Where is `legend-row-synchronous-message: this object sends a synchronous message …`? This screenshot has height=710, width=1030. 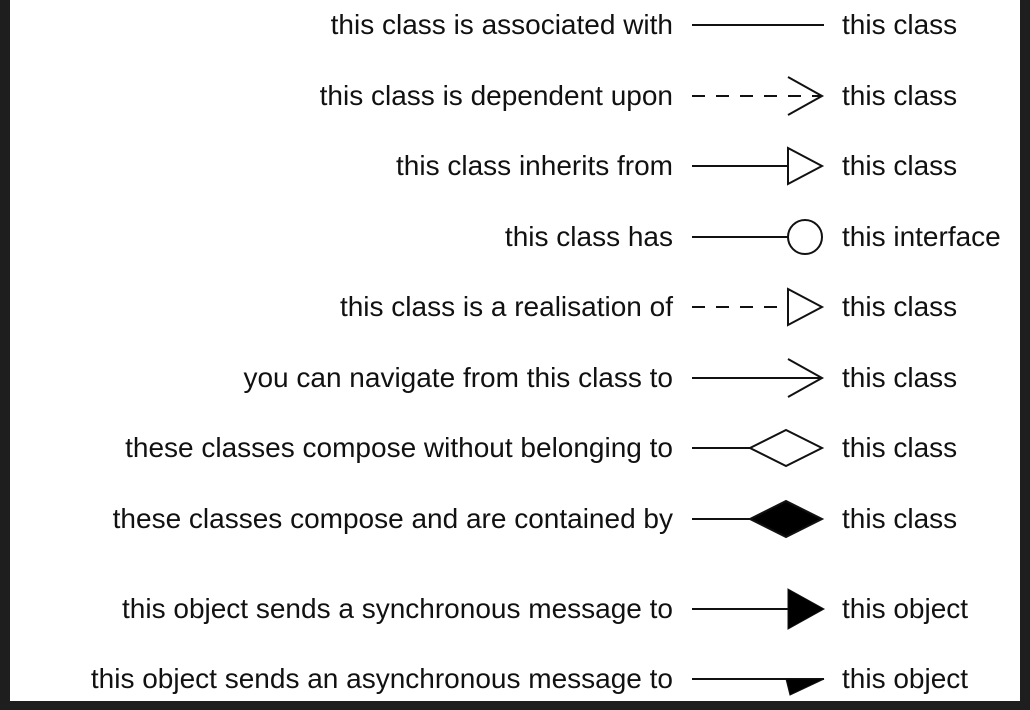 legend-row-synchronous-message: this object sends a synchronous message … is located at coordinates (515, 609).